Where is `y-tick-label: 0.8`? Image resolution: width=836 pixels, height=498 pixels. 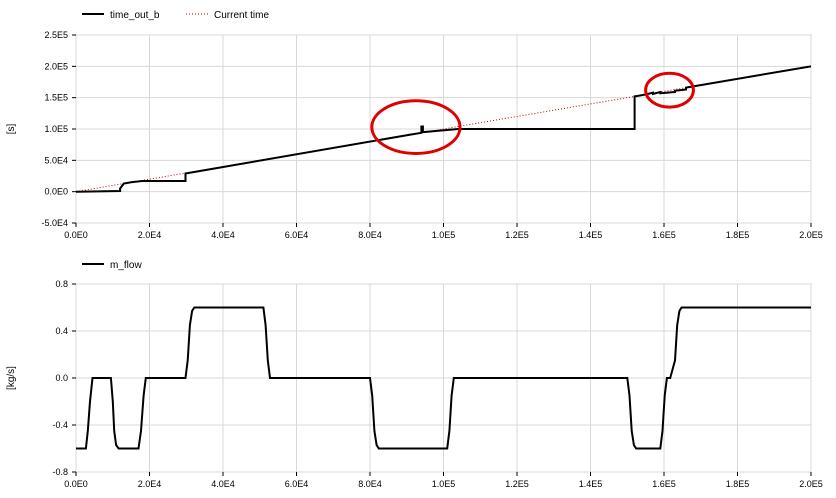
y-tick-label: 0.8 is located at coordinates (61, 284).